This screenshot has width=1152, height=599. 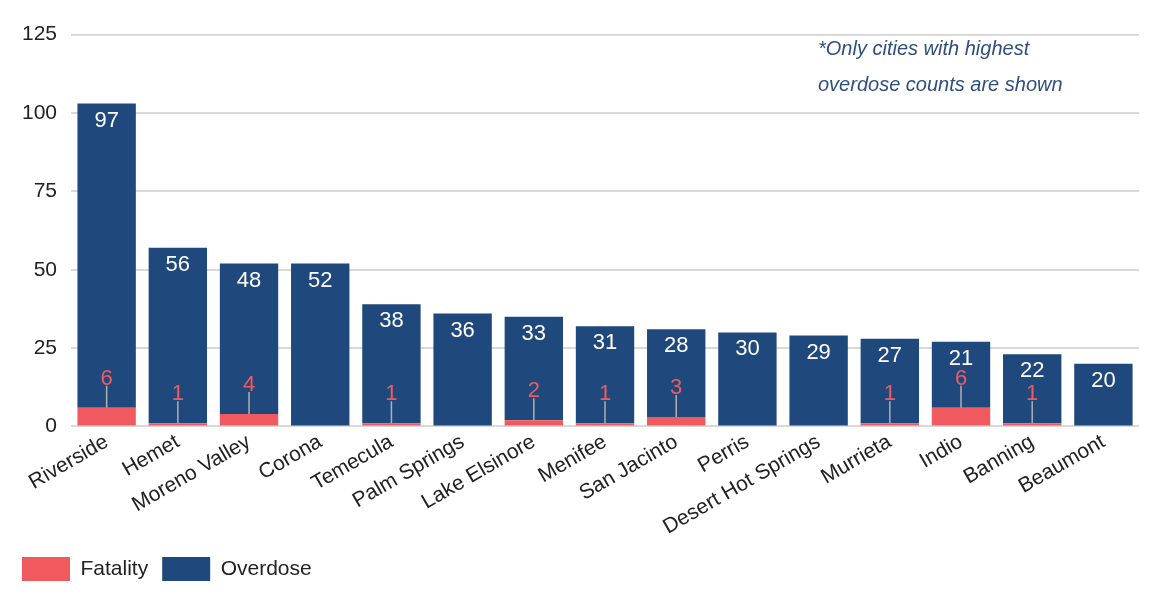 I want to click on y-tick-label: 75, so click(x=45, y=190).